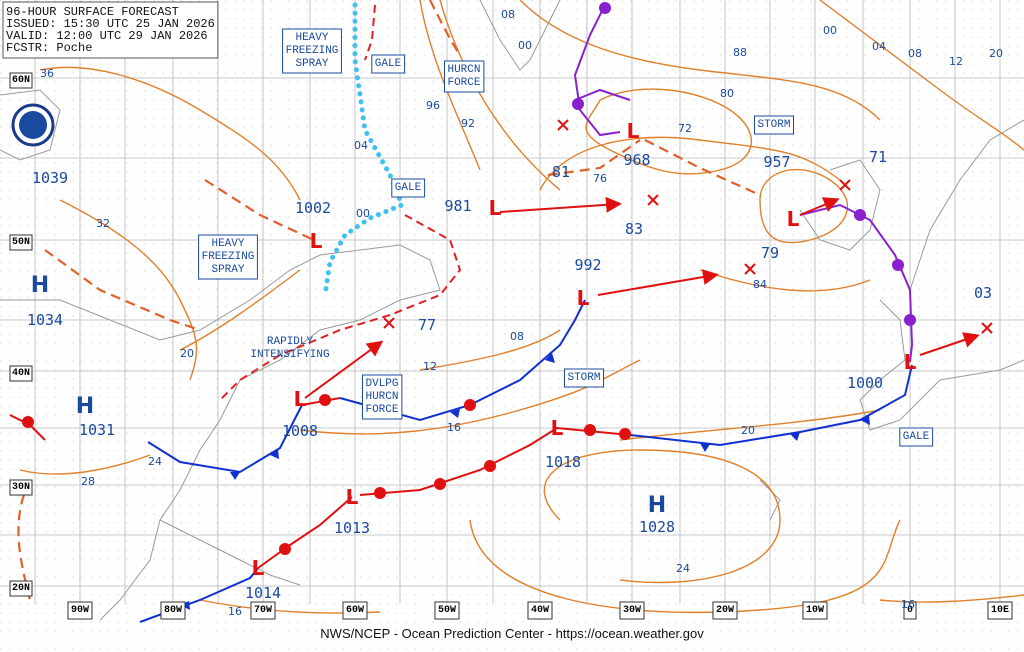 The image size is (1024, 652). I want to click on warning-text: SPRAY, so click(311, 64).